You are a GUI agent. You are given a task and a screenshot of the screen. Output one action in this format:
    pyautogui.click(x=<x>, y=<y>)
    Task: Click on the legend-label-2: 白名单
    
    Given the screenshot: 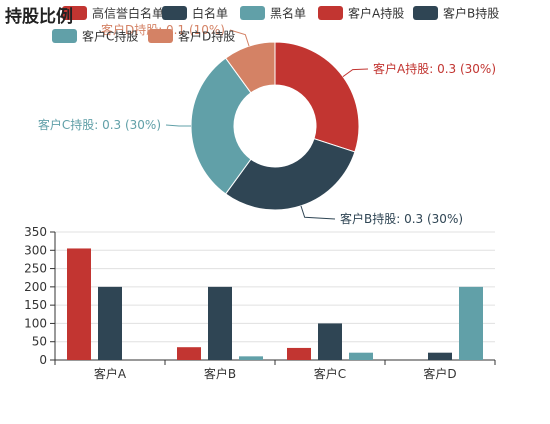 What is the action you would take?
    pyautogui.click(x=210, y=13)
    